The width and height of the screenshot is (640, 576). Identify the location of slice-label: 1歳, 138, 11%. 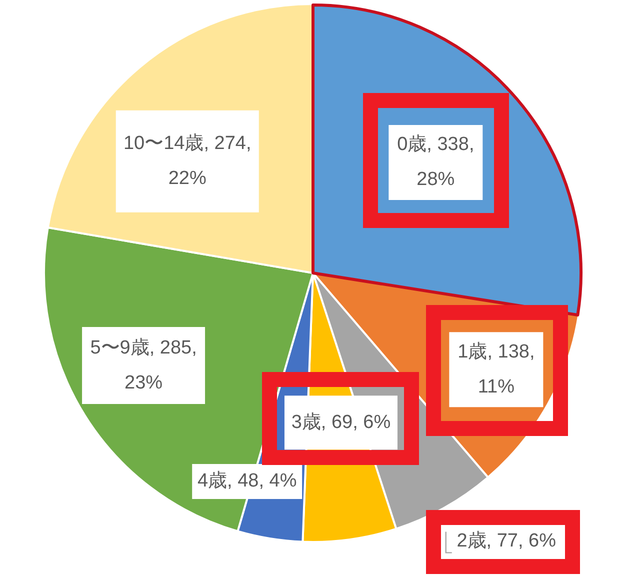
(496, 369).